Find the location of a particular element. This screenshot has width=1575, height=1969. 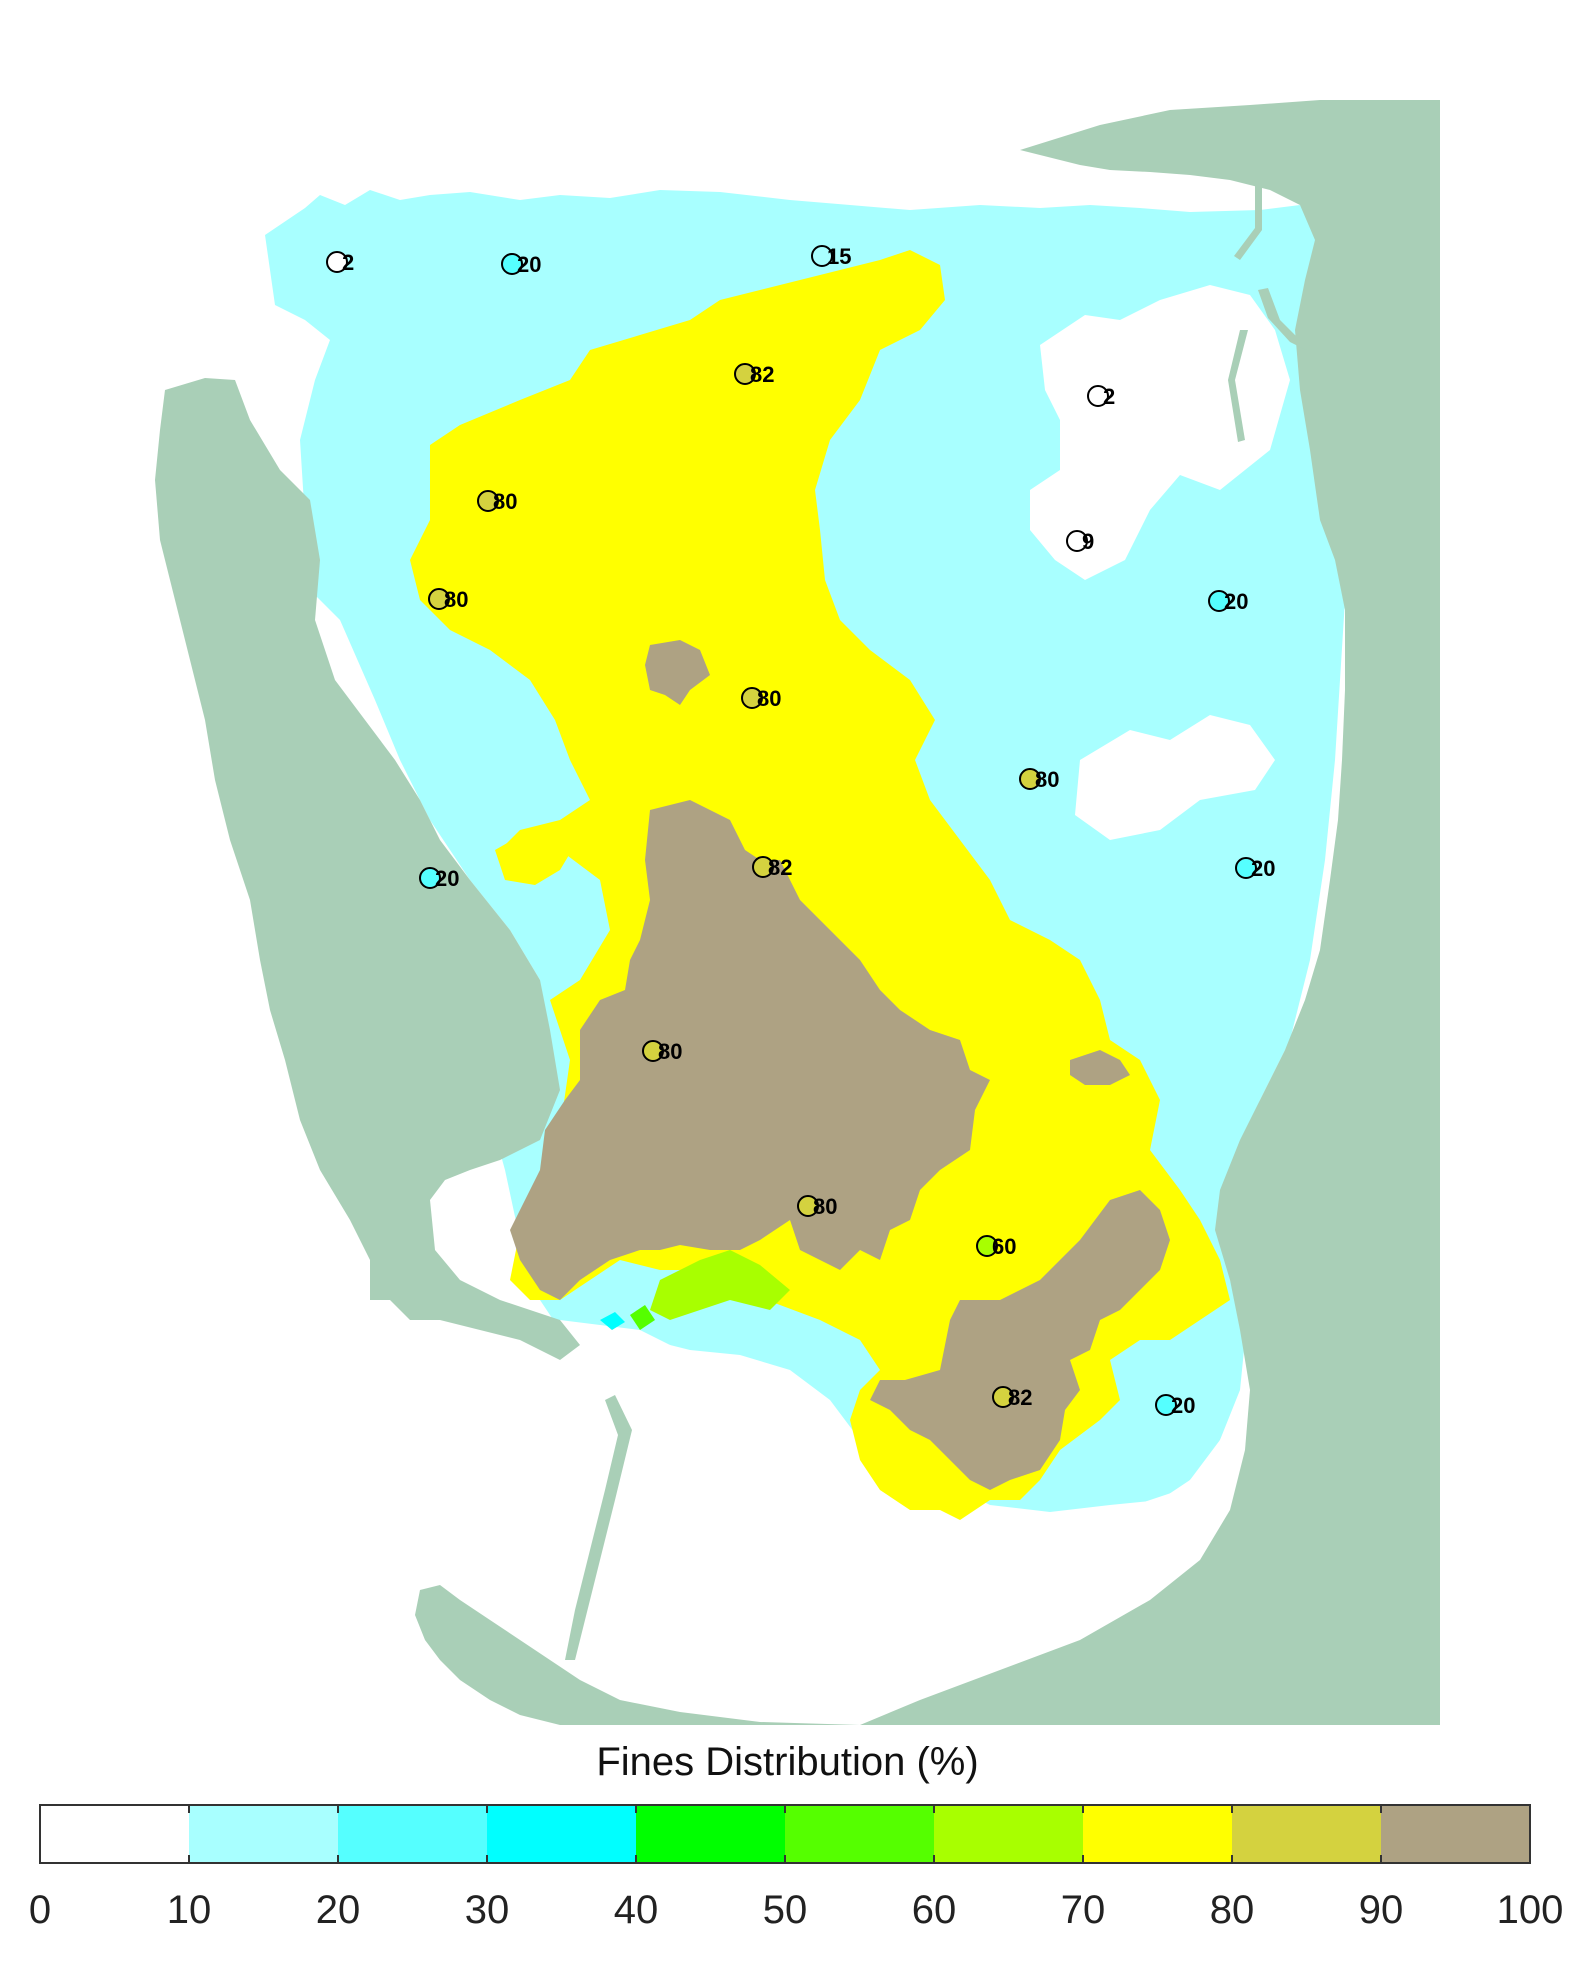

colorbar-tick-label: 50 is located at coordinates (785, 1910).